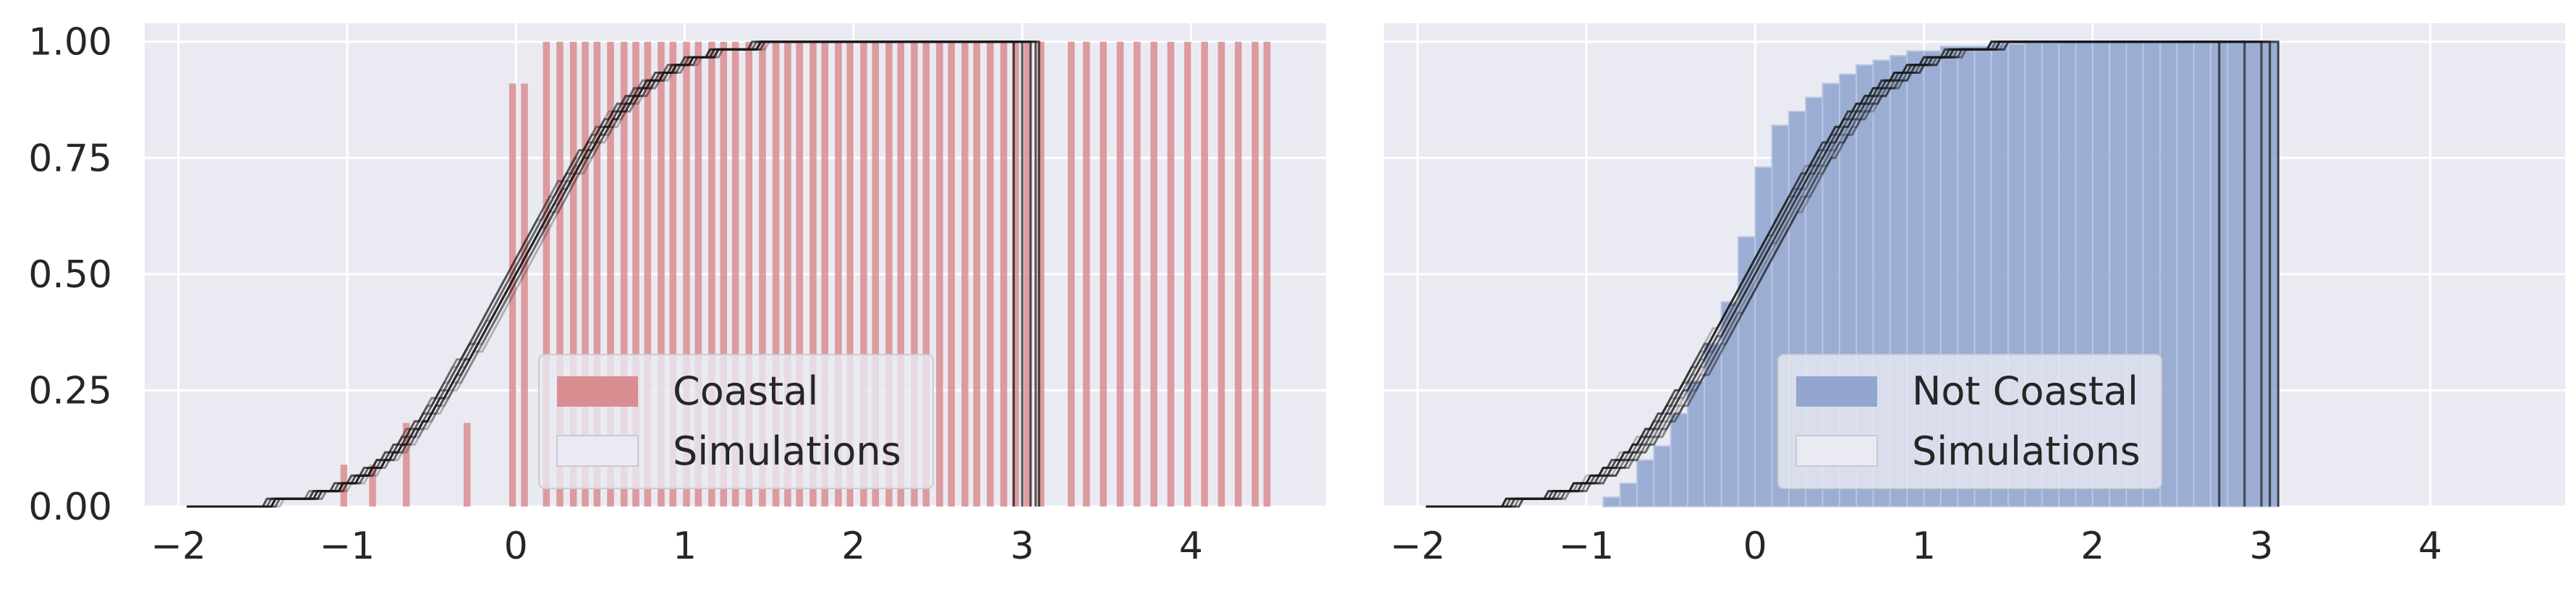 The width and height of the screenshot is (2576, 597). I want to click on right-legend: Not Coastal Simulations, so click(1969, 421).